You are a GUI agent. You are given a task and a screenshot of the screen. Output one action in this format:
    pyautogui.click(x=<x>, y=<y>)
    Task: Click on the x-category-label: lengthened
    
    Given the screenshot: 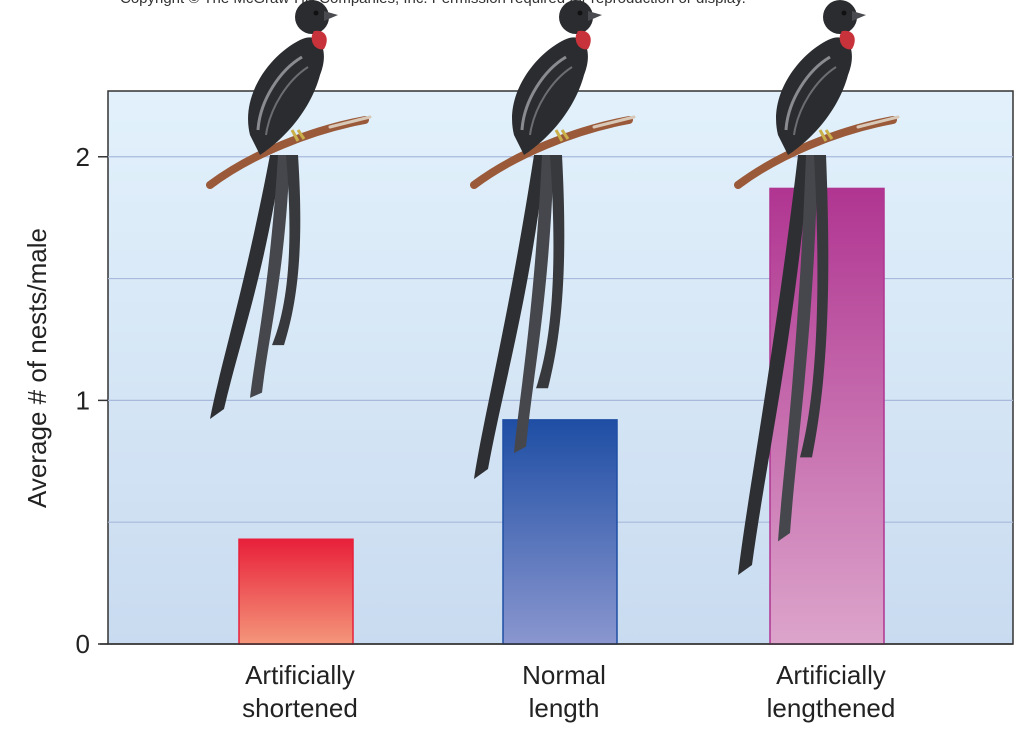 What is the action you would take?
    pyautogui.click(x=831, y=708)
    